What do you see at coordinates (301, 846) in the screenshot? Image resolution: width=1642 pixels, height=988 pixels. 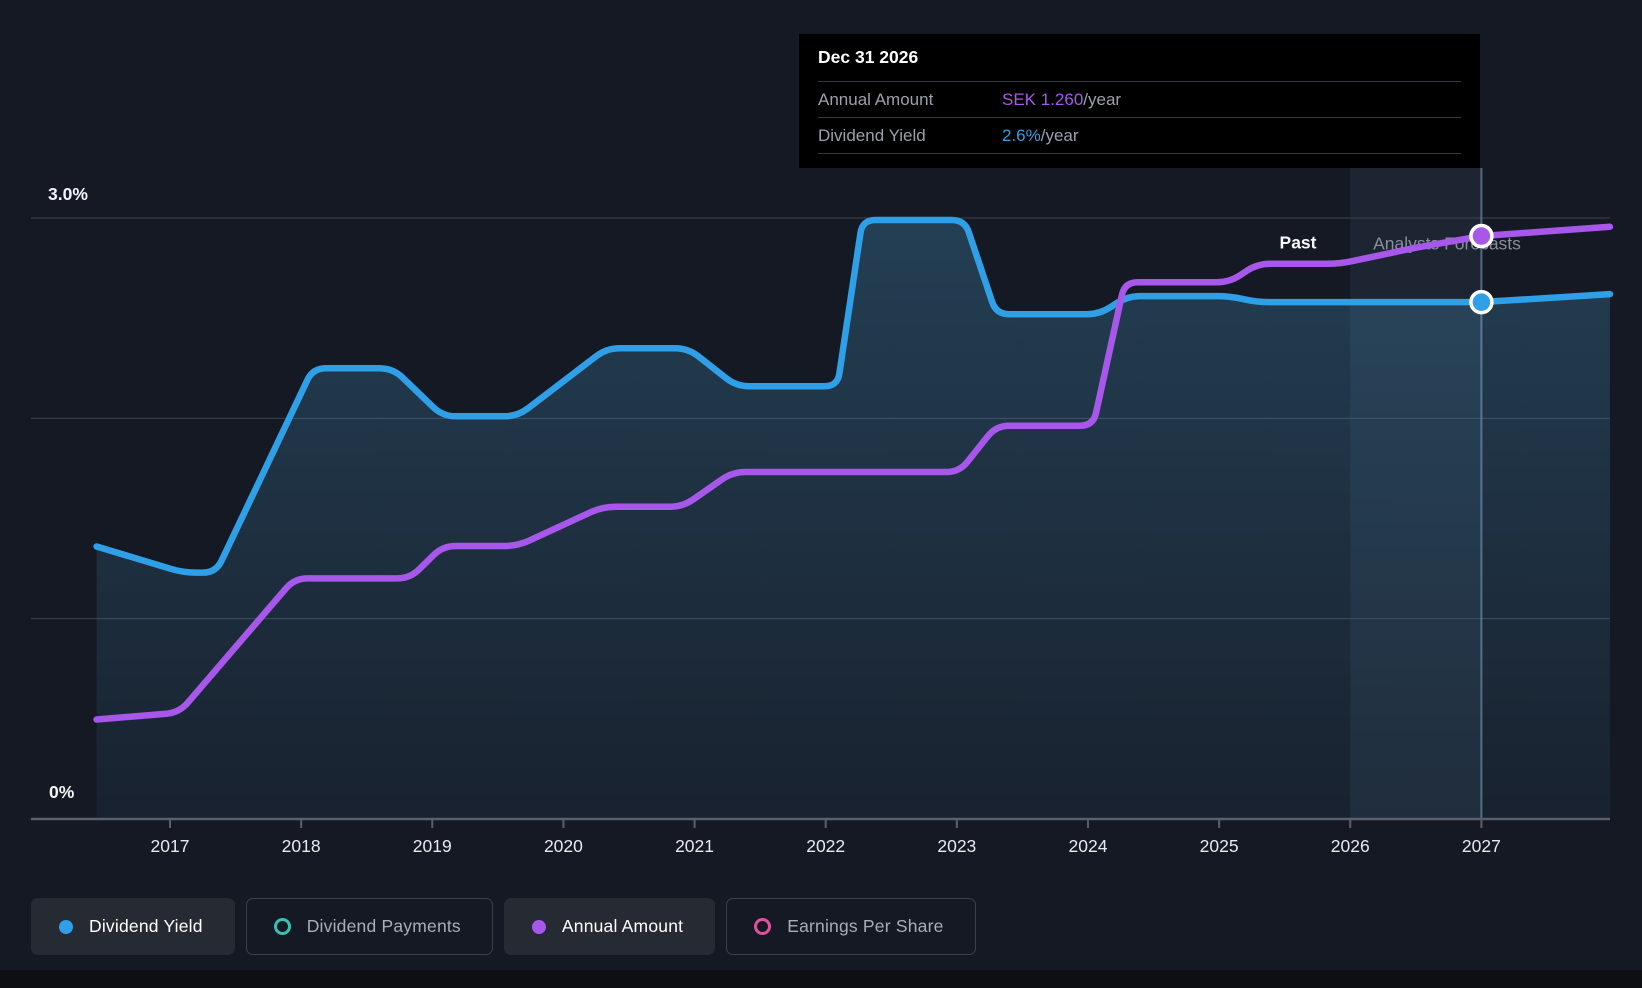 I see `x-axis-label-2018: 2018` at bounding box center [301, 846].